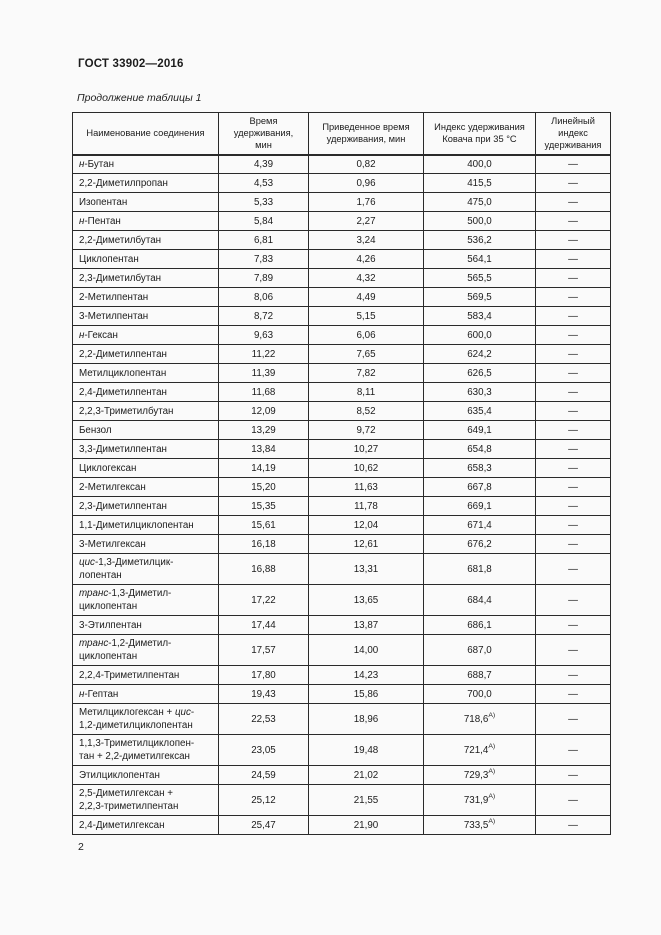 The height and width of the screenshot is (935, 661). What do you see at coordinates (145, 202) in the screenshot?
I see `cell-compound-name: Изопентан` at bounding box center [145, 202].